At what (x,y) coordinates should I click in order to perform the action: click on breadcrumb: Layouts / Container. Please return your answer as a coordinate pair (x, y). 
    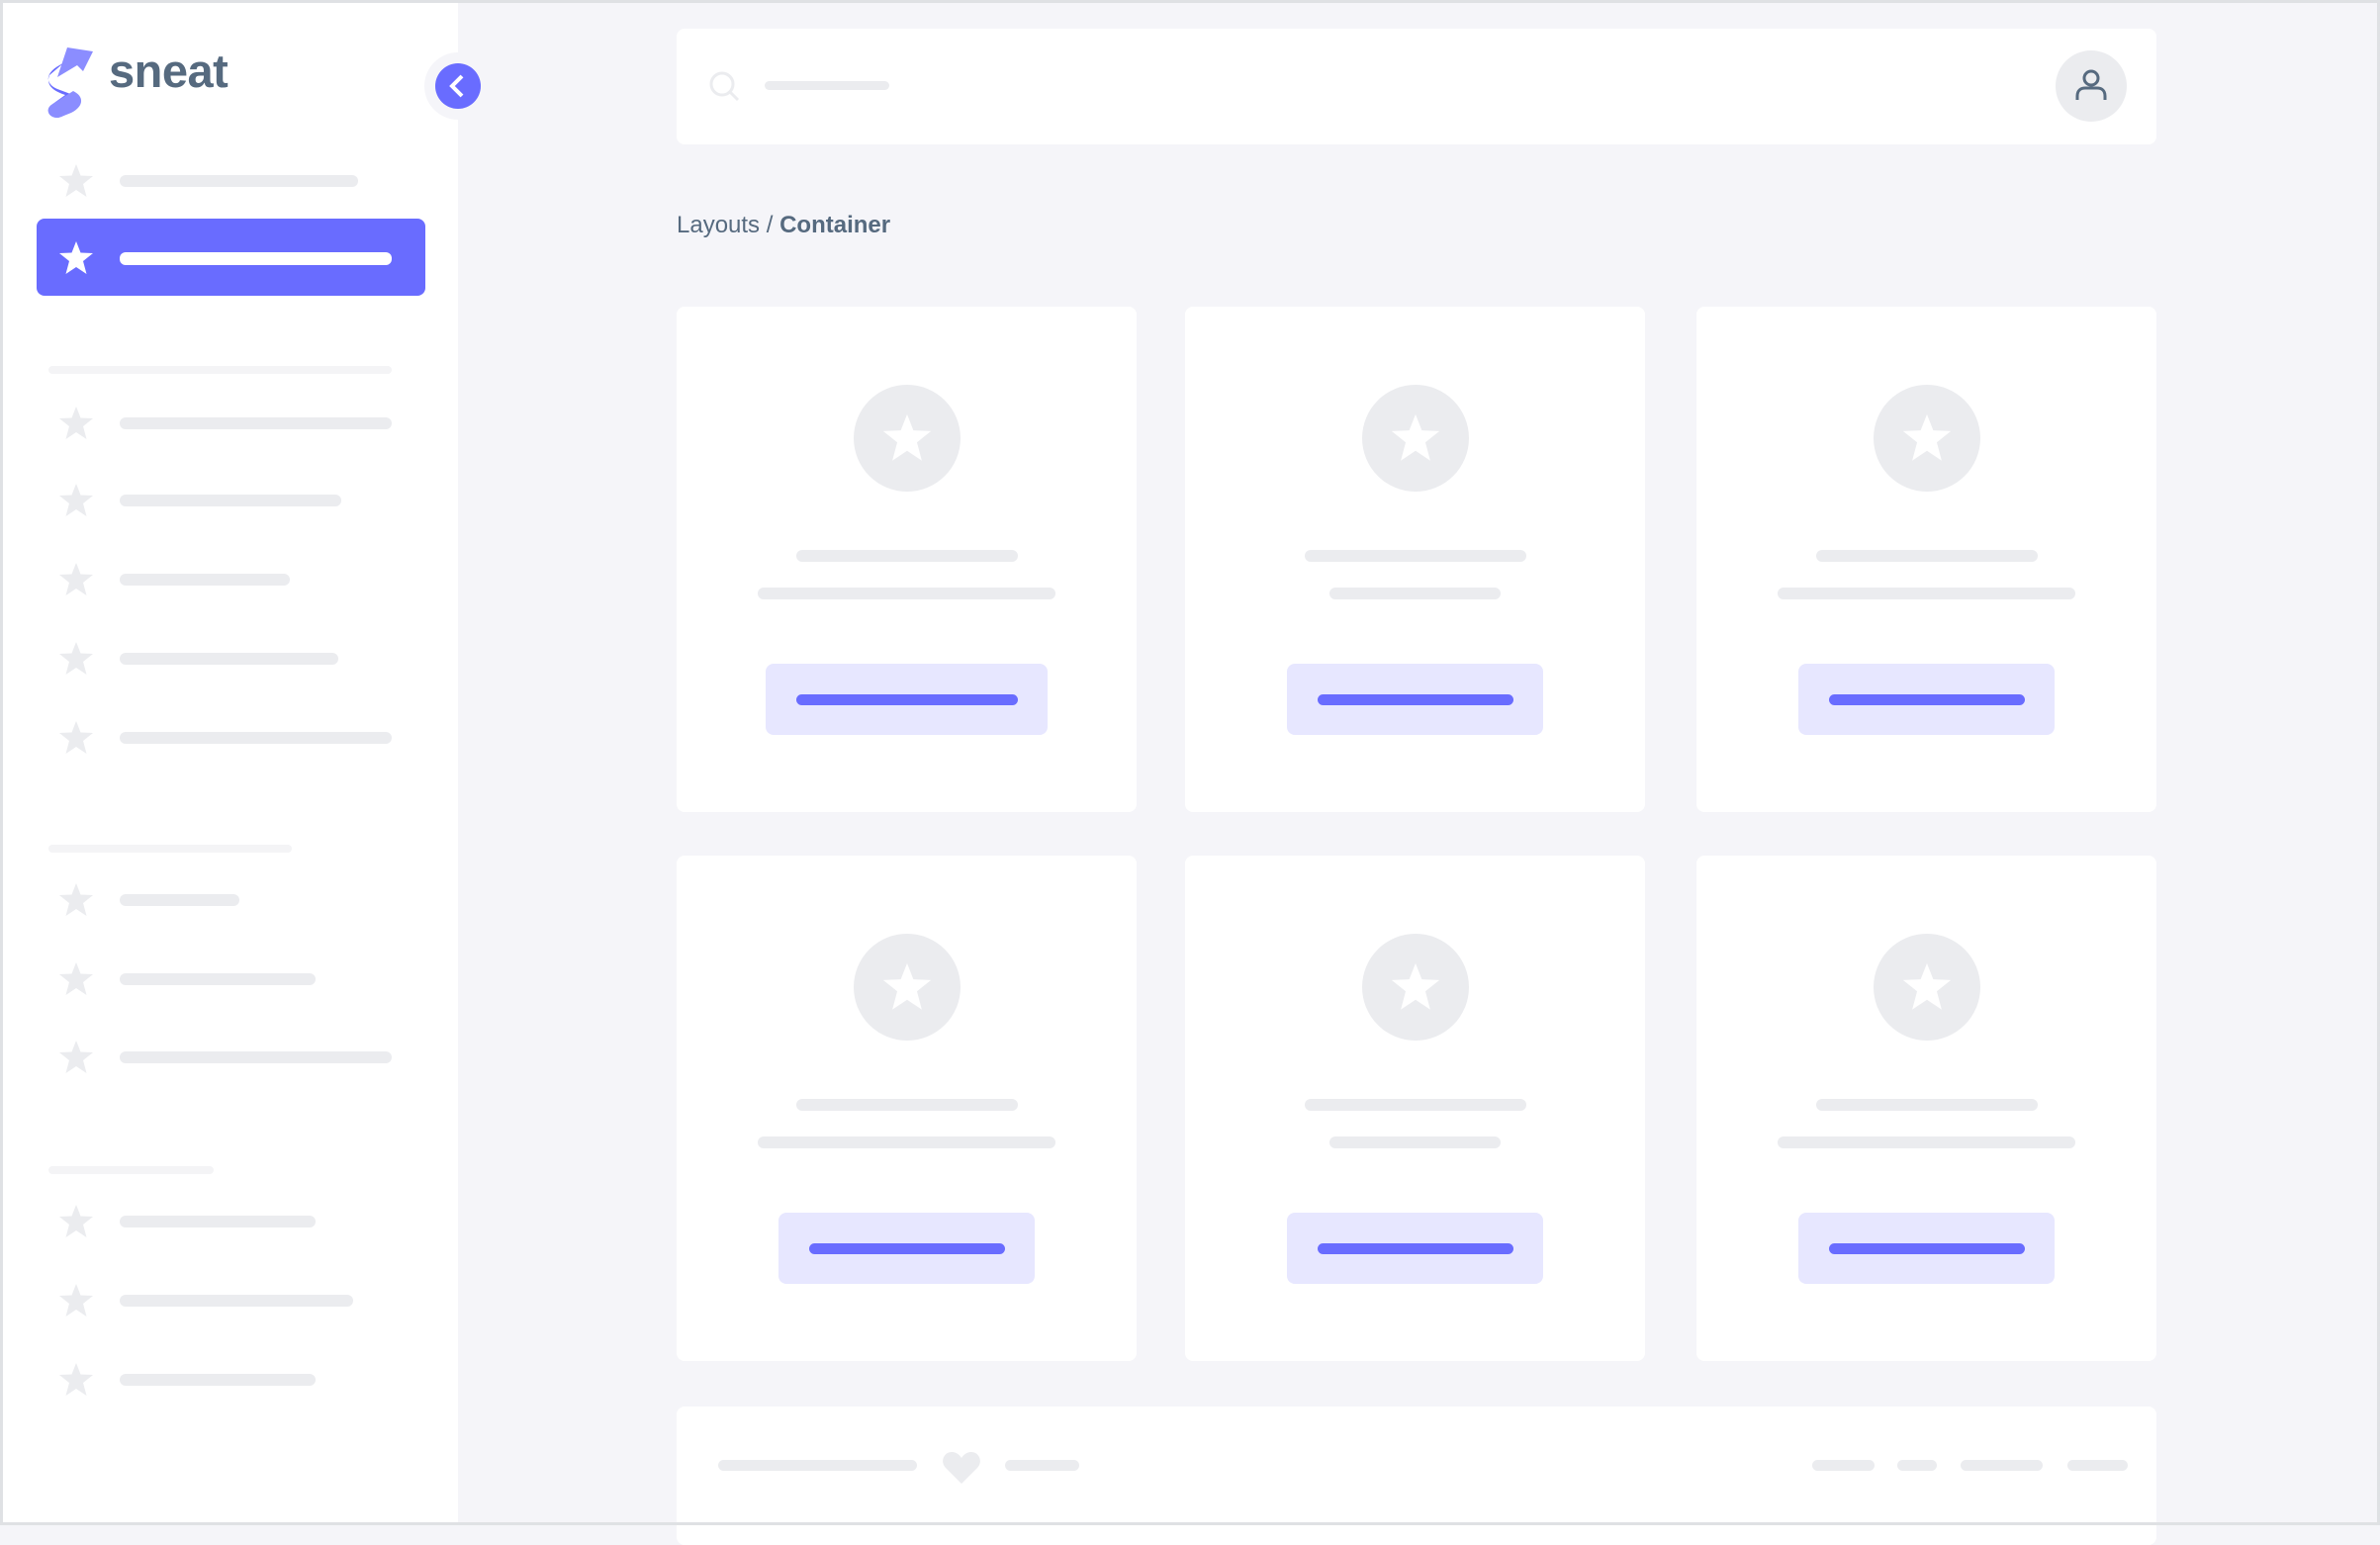
    Looking at the image, I should click on (783, 225).